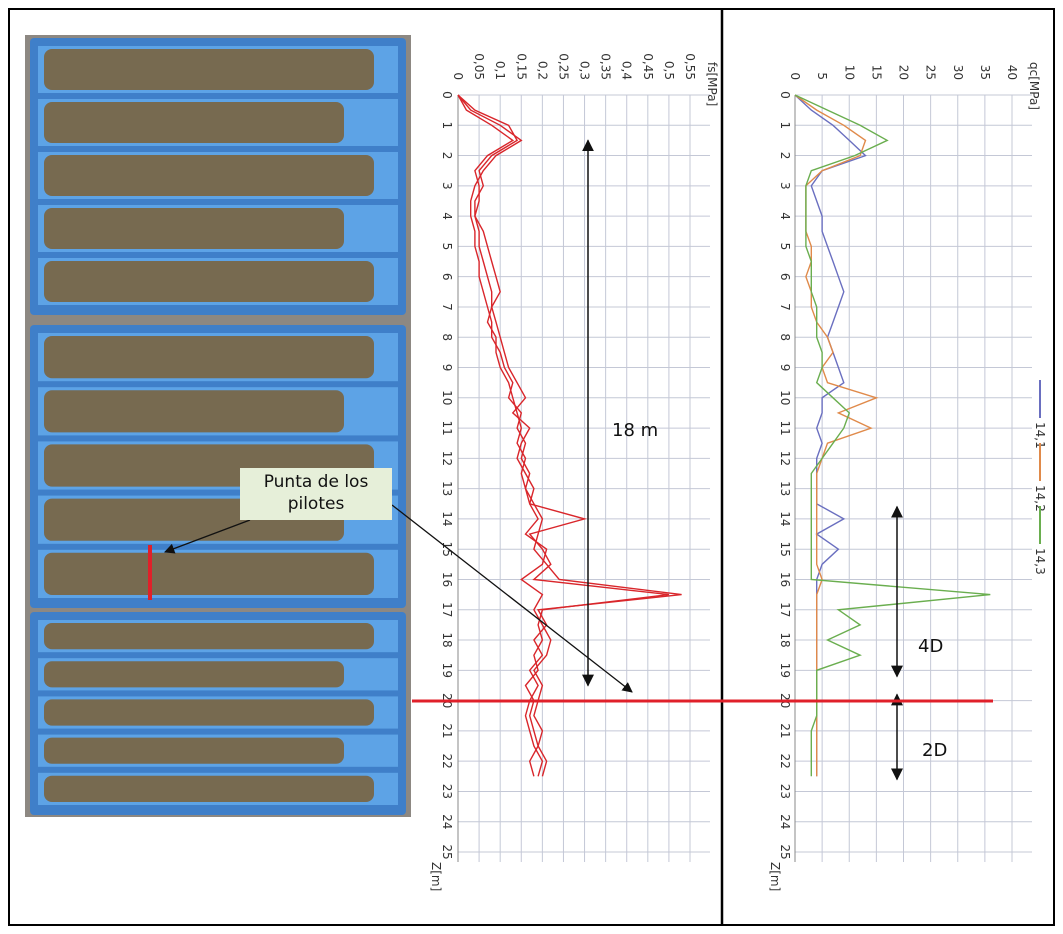  What do you see at coordinates (712, 84) in the screenshot?
I see `value-axis-label: fs[MPa]` at bounding box center [712, 84].